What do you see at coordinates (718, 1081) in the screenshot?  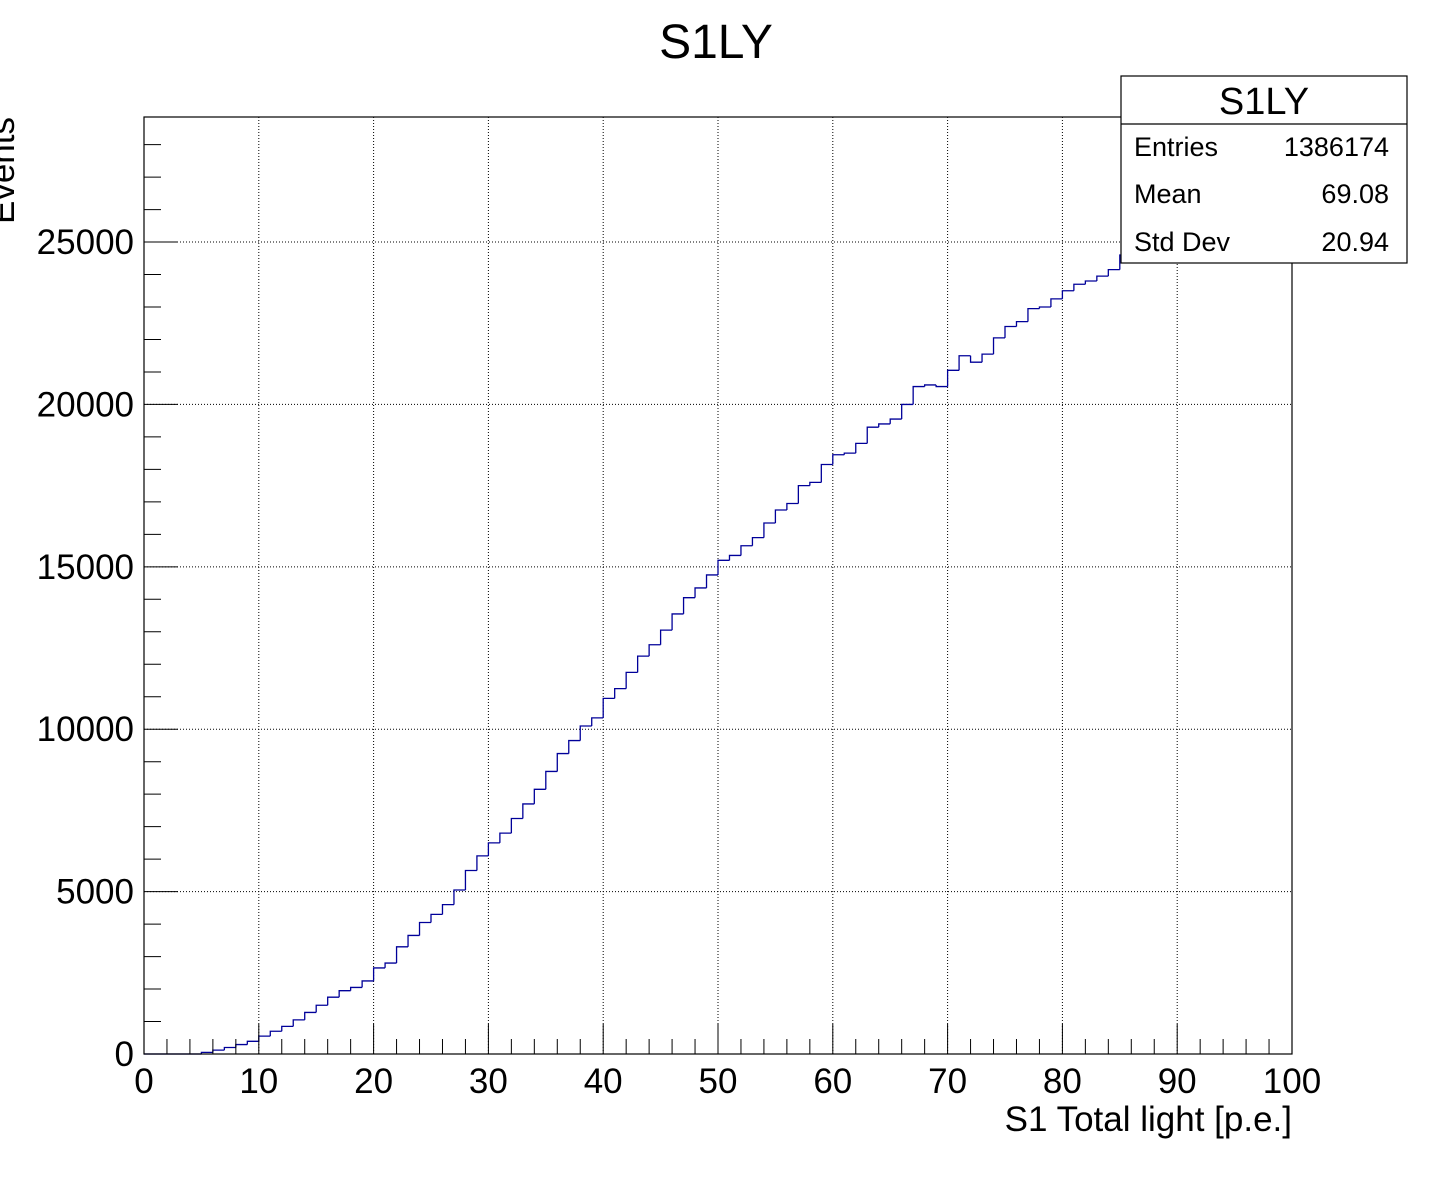 I see `x-tick-label: 50` at bounding box center [718, 1081].